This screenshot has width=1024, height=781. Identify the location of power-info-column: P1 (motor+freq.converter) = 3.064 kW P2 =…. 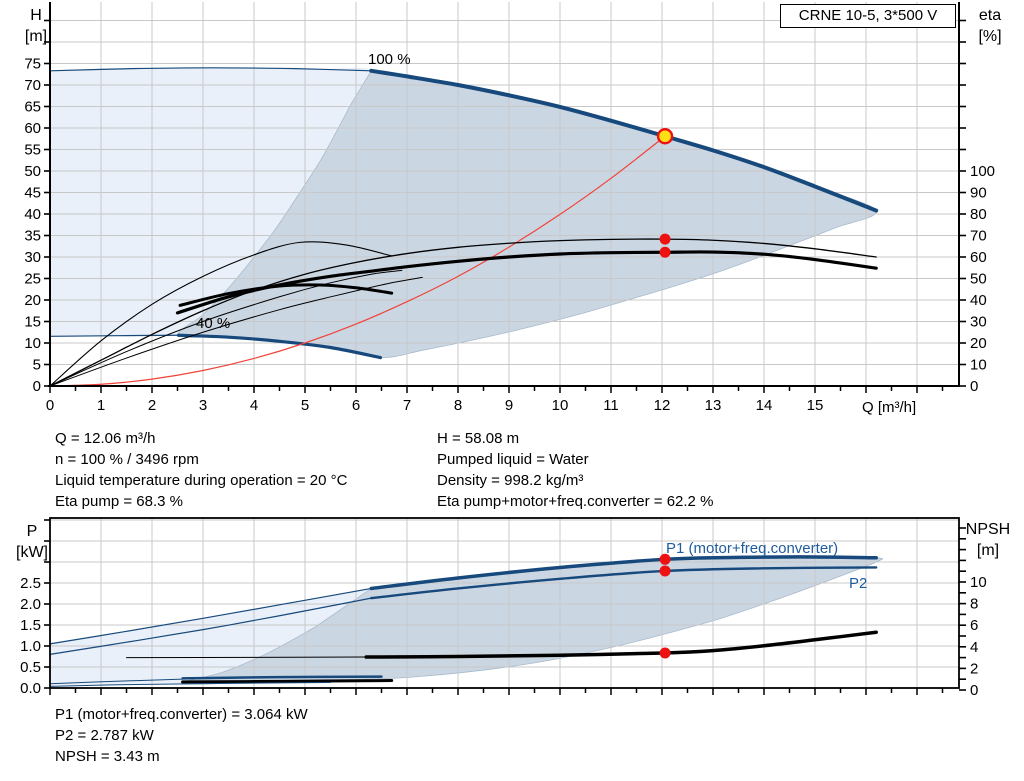
(181, 735).